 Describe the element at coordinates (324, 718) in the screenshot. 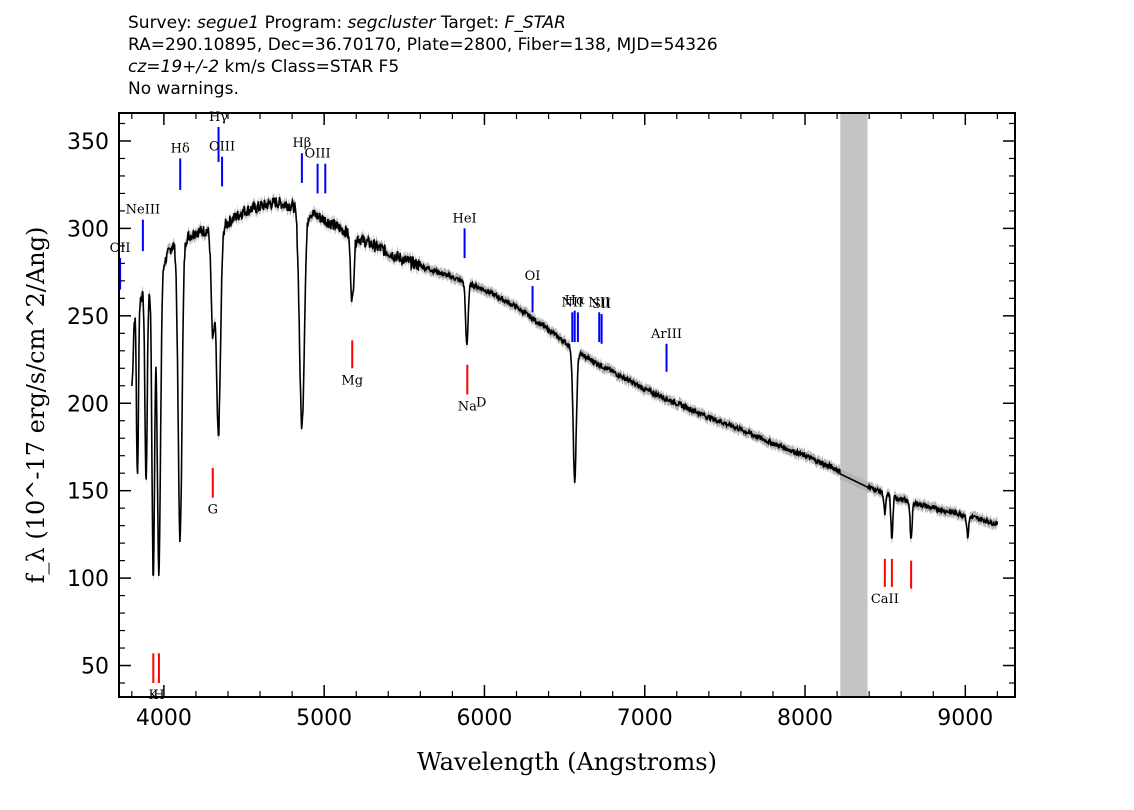

I see `x-tick-label: 5000` at that location.